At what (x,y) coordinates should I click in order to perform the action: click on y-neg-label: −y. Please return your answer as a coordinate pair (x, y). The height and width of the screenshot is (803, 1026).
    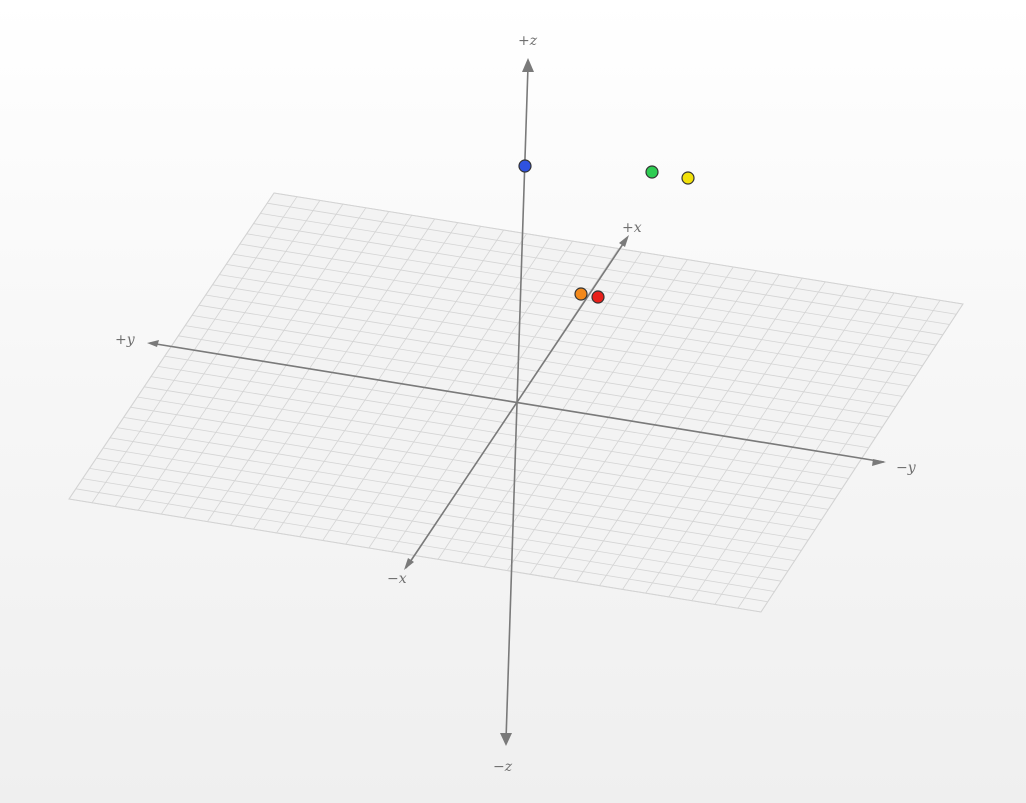
    Looking at the image, I should click on (906, 468).